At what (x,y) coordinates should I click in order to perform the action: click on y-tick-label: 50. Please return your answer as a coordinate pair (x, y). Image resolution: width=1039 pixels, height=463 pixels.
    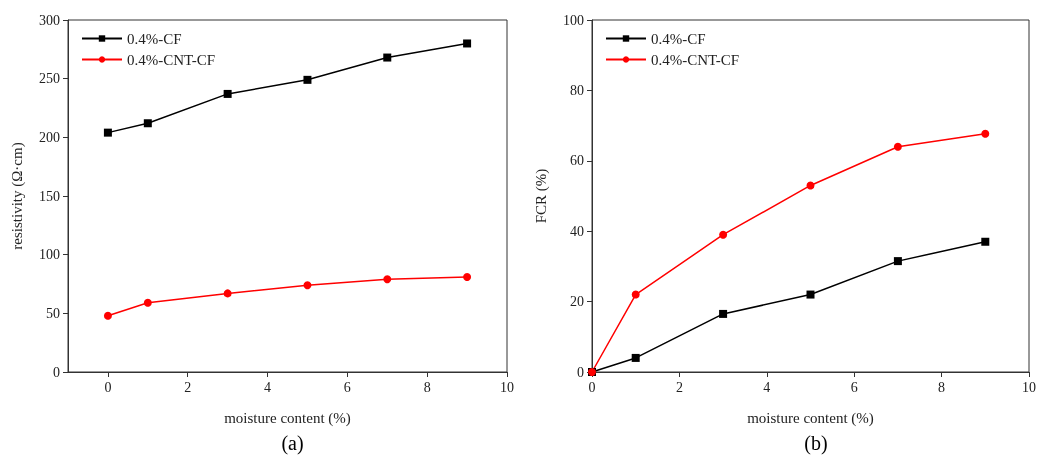
    Looking at the image, I should click on (53, 313).